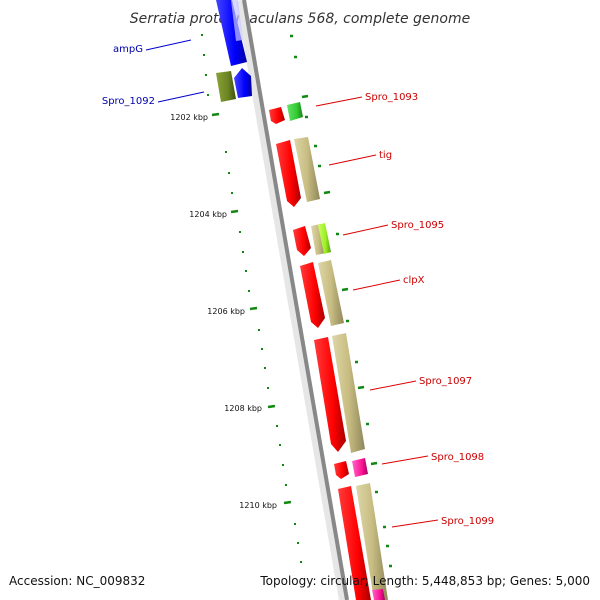 Image resolution: width=600 pixels, height=600 pixels. I want to click on gene-label-spro-1099: Spro_1099, so click(467, 521).